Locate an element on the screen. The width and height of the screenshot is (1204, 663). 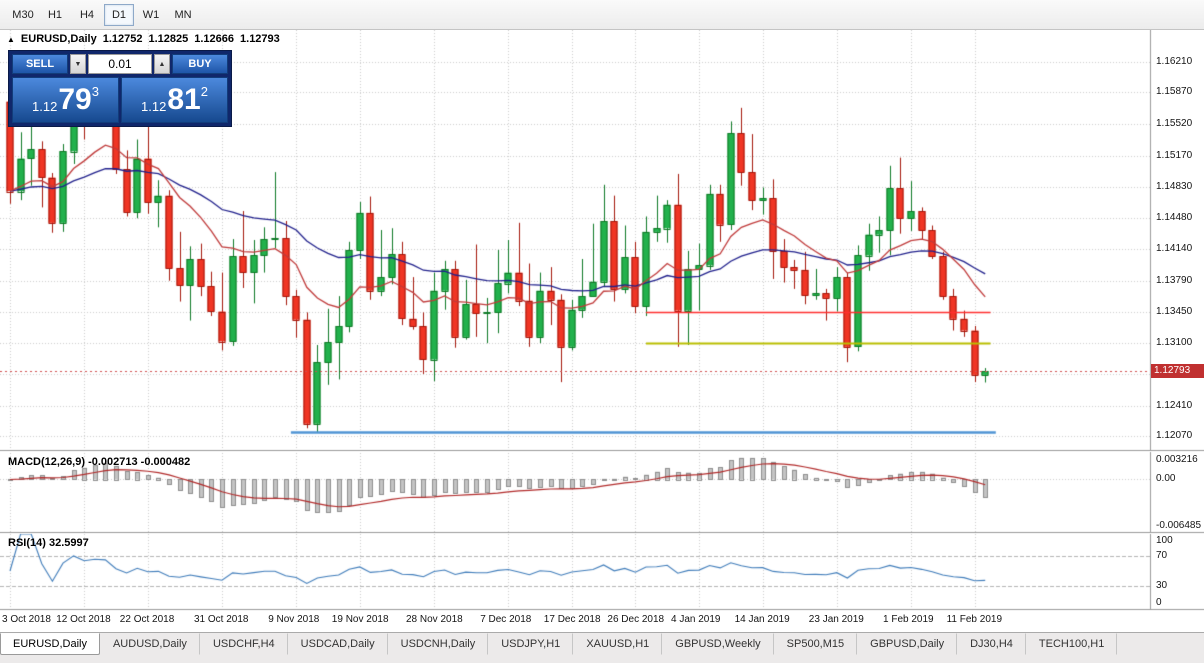
date-axis-label: 1 Feb 2019 is located at coordinates (908, 619).